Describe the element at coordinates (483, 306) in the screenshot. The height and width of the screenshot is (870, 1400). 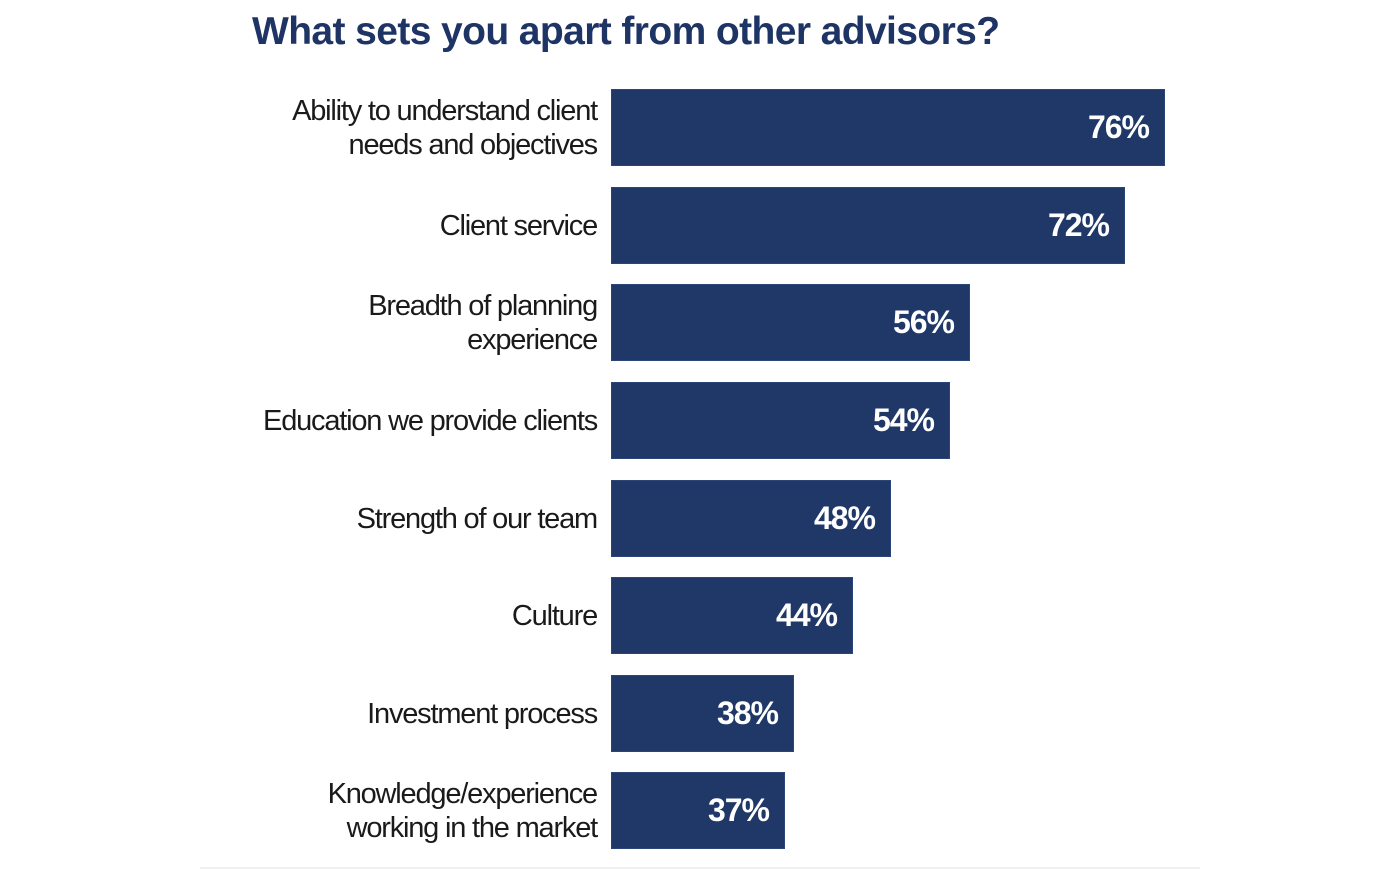
I see `category-label-line: Breadth of planning` at that location.